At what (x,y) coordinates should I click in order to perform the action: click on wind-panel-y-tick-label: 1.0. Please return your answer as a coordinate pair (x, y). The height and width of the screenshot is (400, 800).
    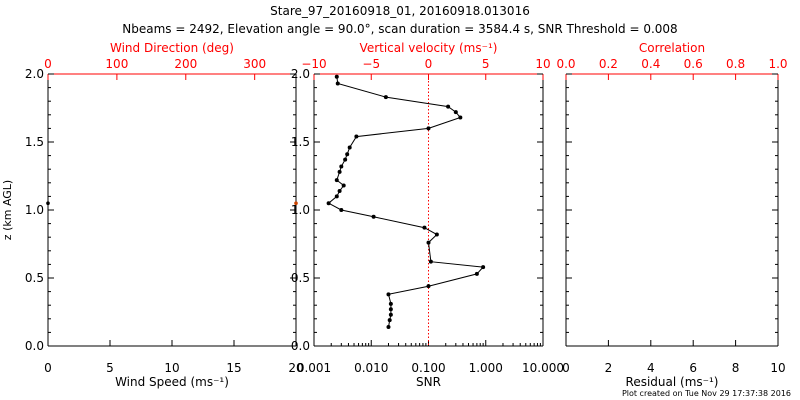
    Looking at the image, I should click on (34, 210).